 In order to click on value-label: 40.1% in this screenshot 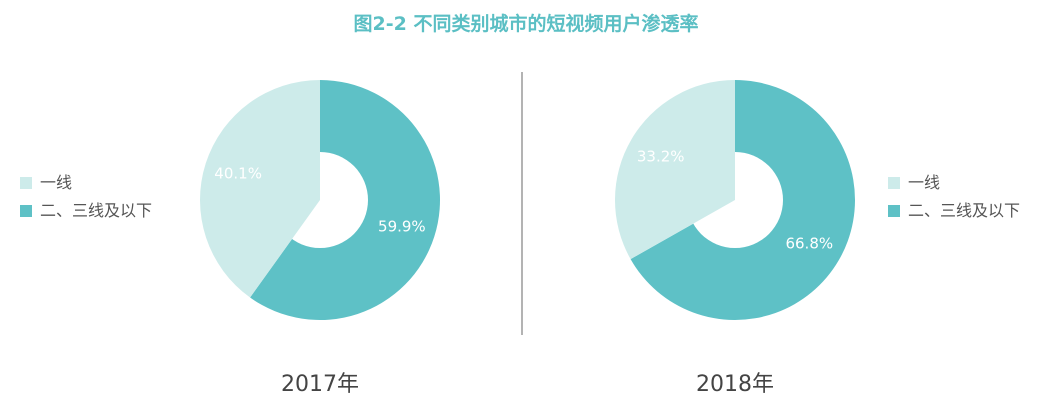, I will do `click(238, 174)`.